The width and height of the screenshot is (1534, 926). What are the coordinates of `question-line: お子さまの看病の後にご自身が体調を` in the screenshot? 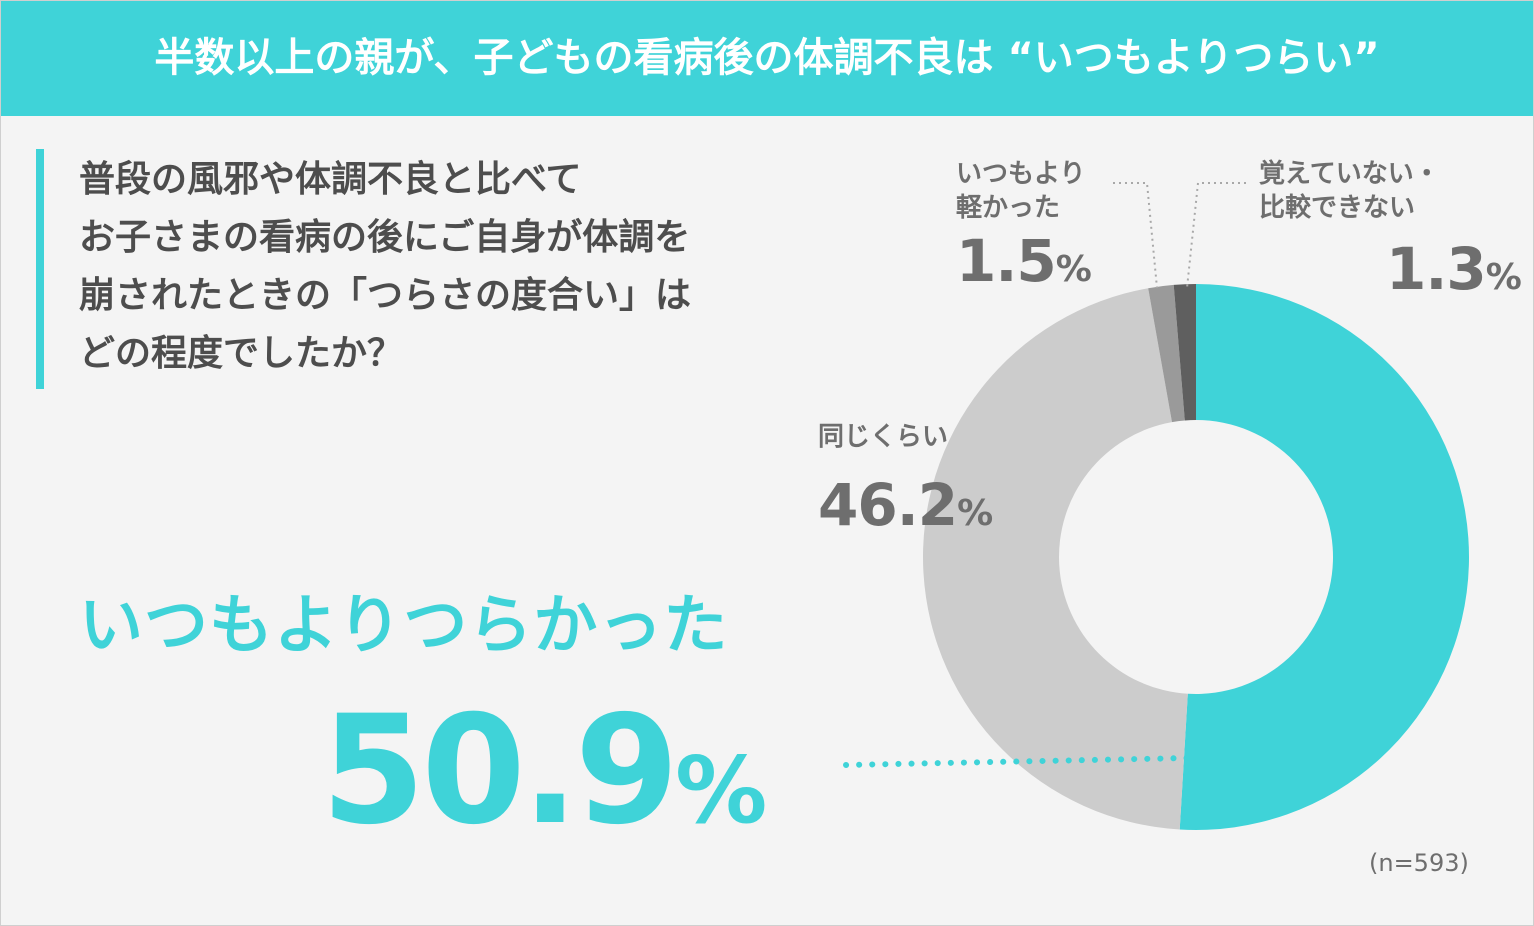 It's located at (385, 237).